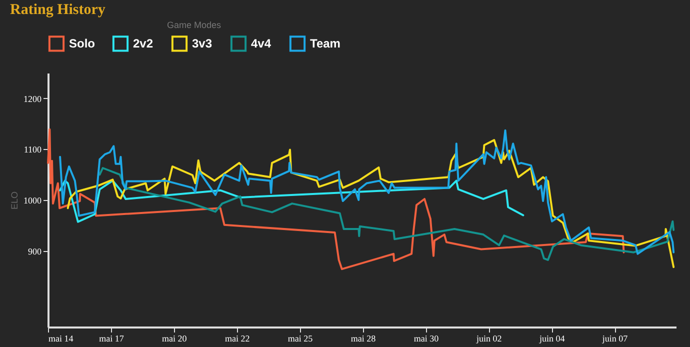  What do you see at coordinates (143, 43) in the screenshot?
I see `legend-label: 2v2` at bounding box center [143, 43].